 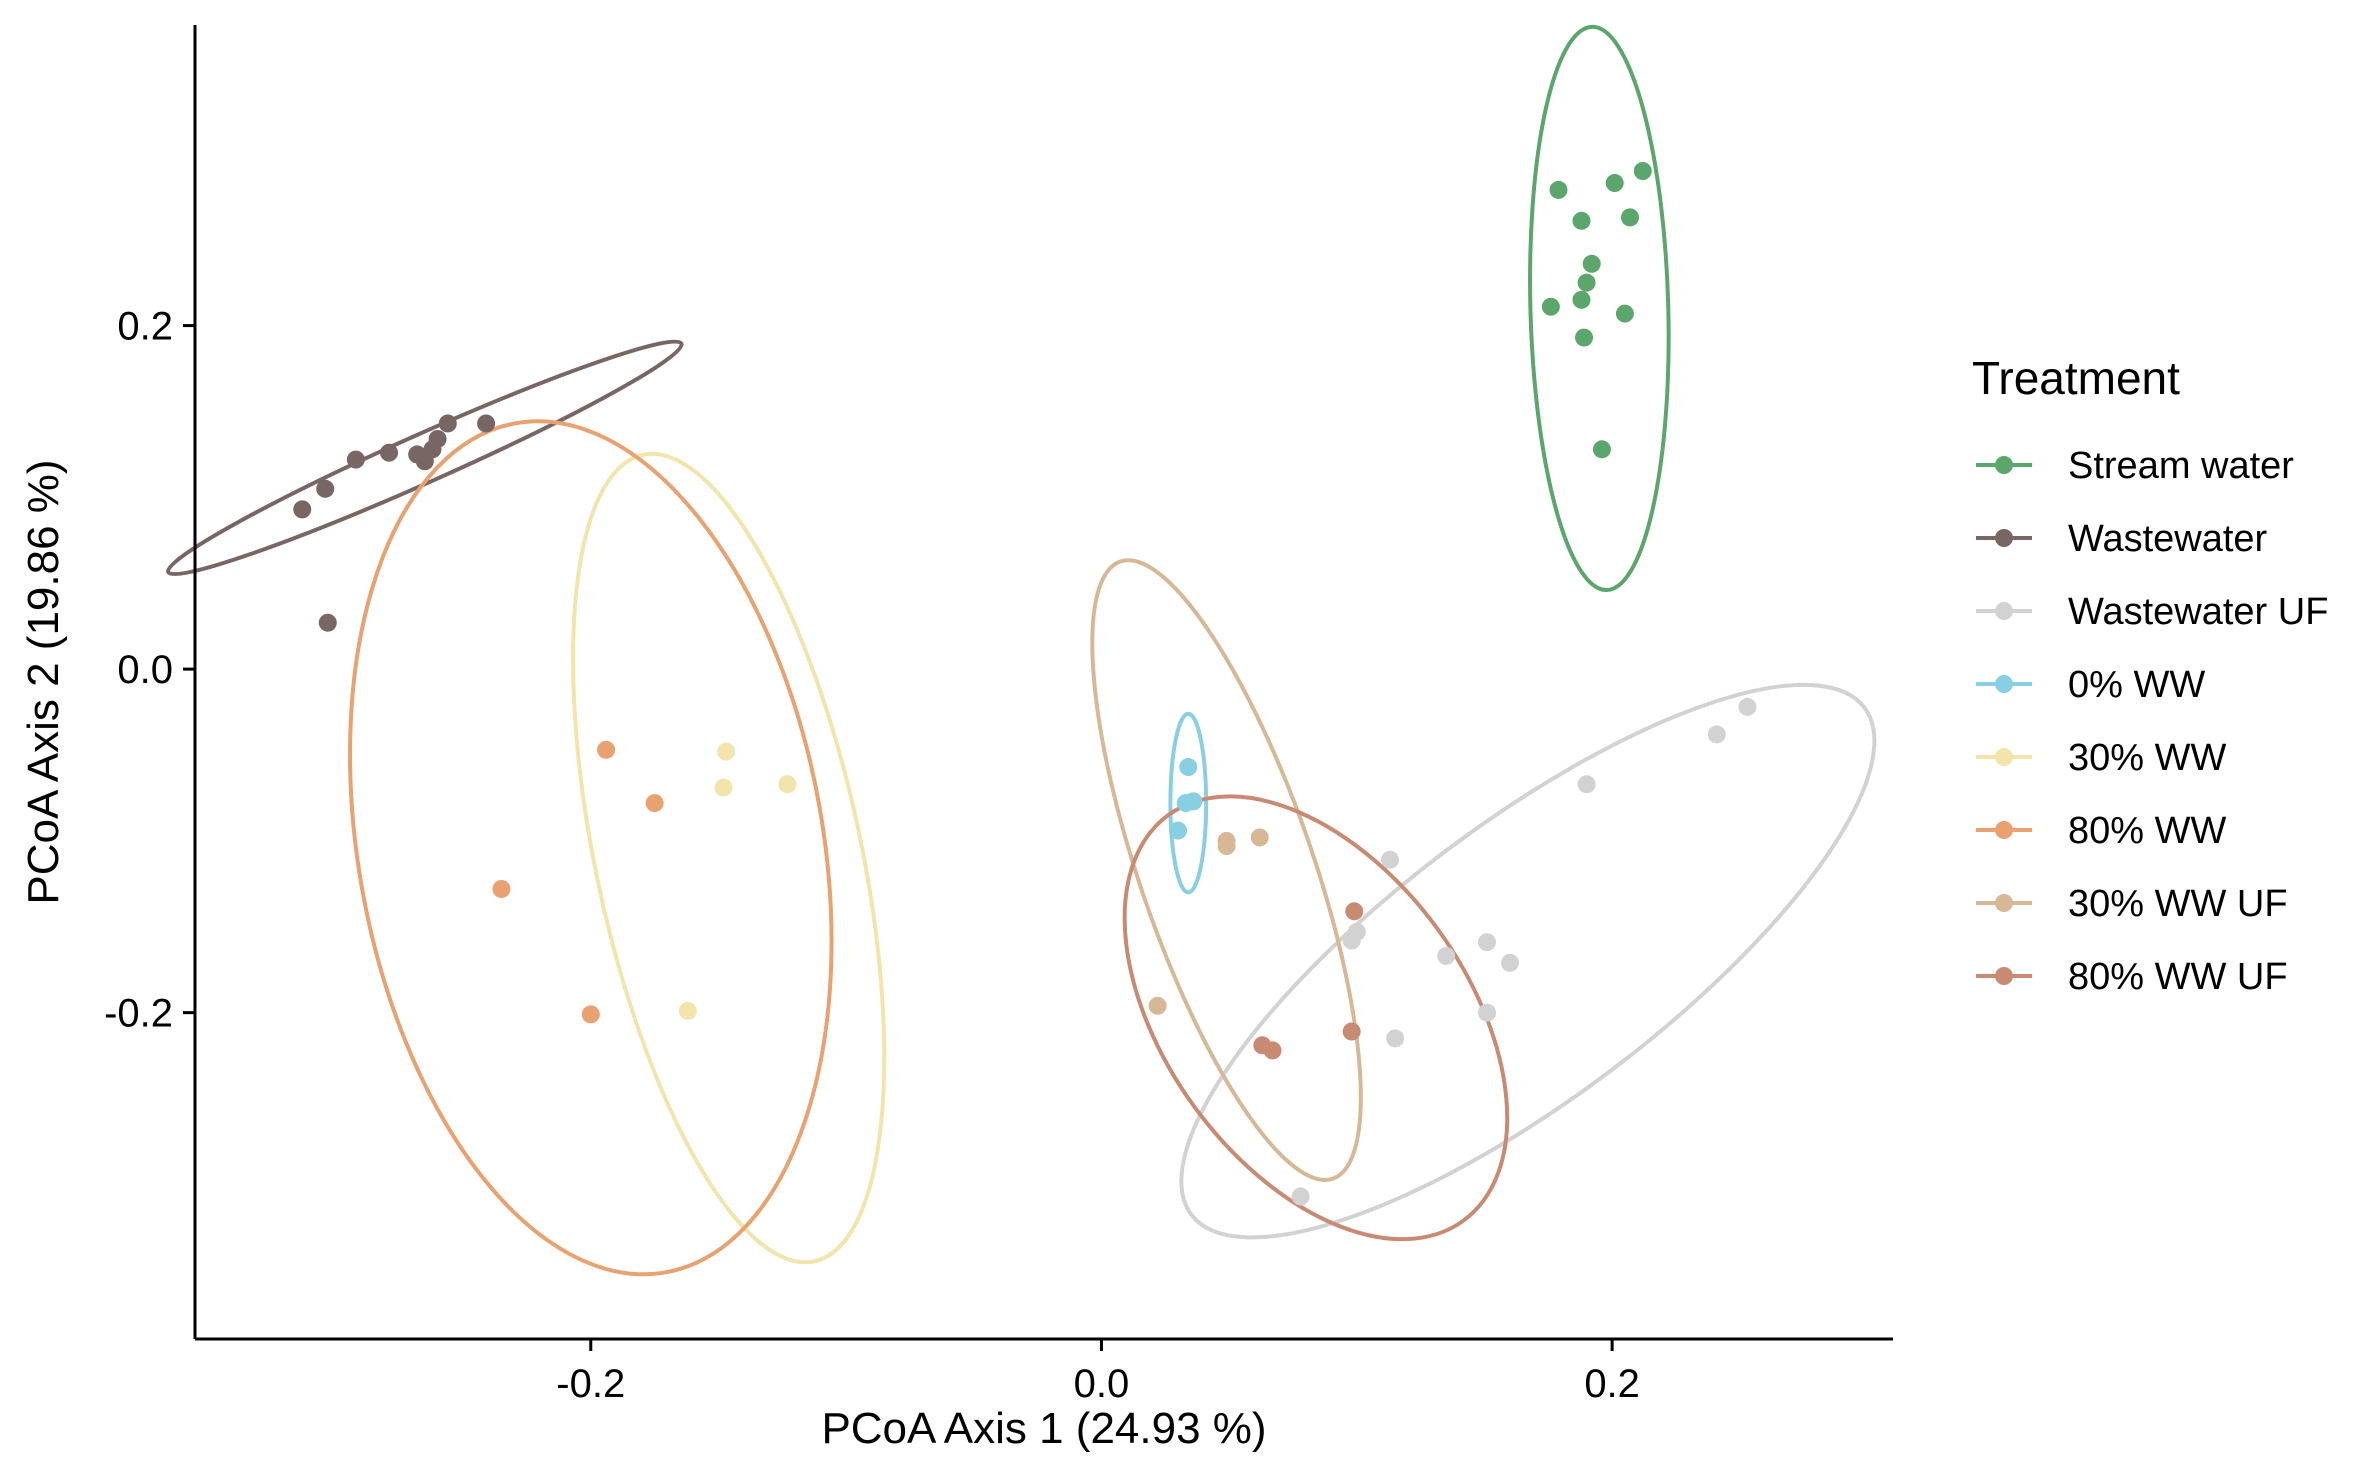 I want to click on legend-label: 0% WW, so click(x=2136, y=685).